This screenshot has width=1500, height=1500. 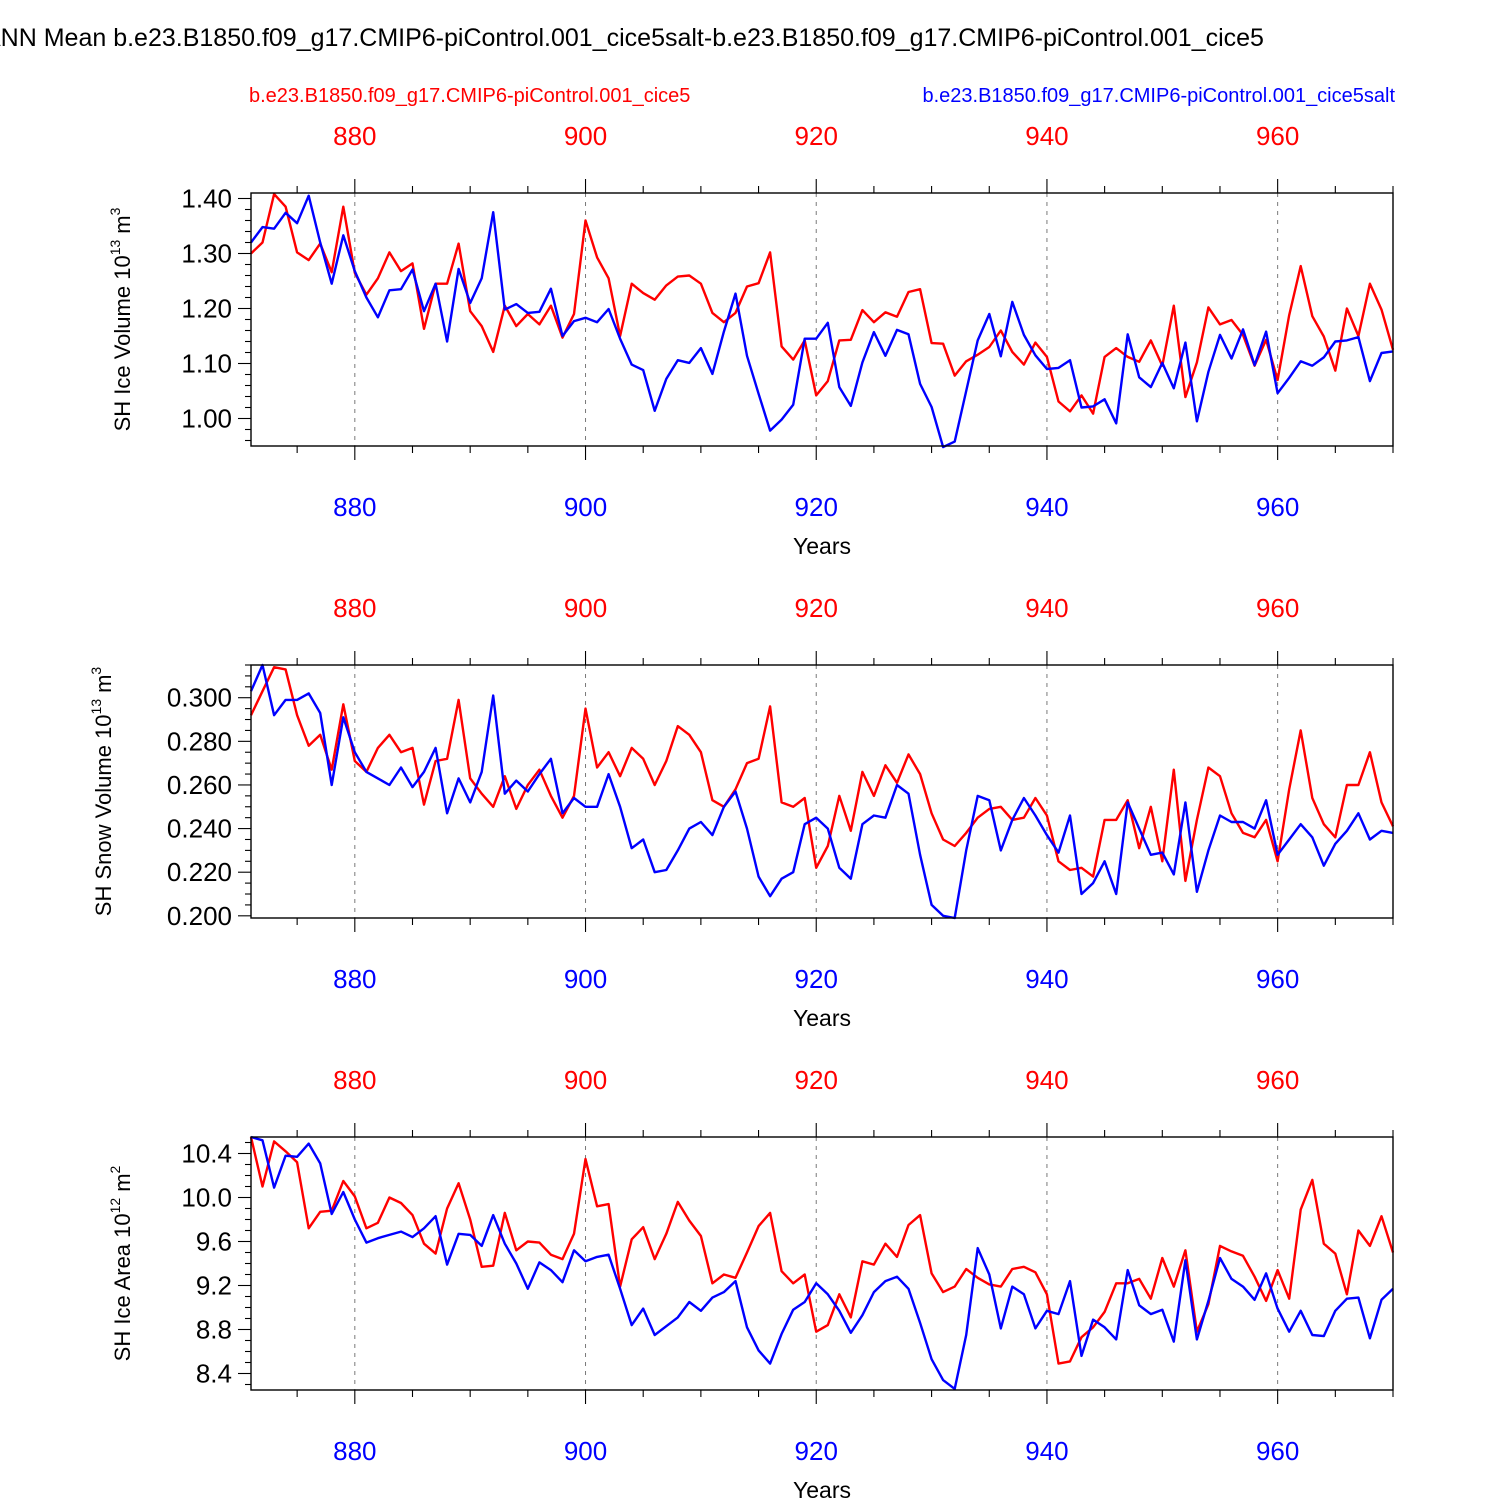 I want to click on y-tick-label: 0.260, so click(x=199, y=785).